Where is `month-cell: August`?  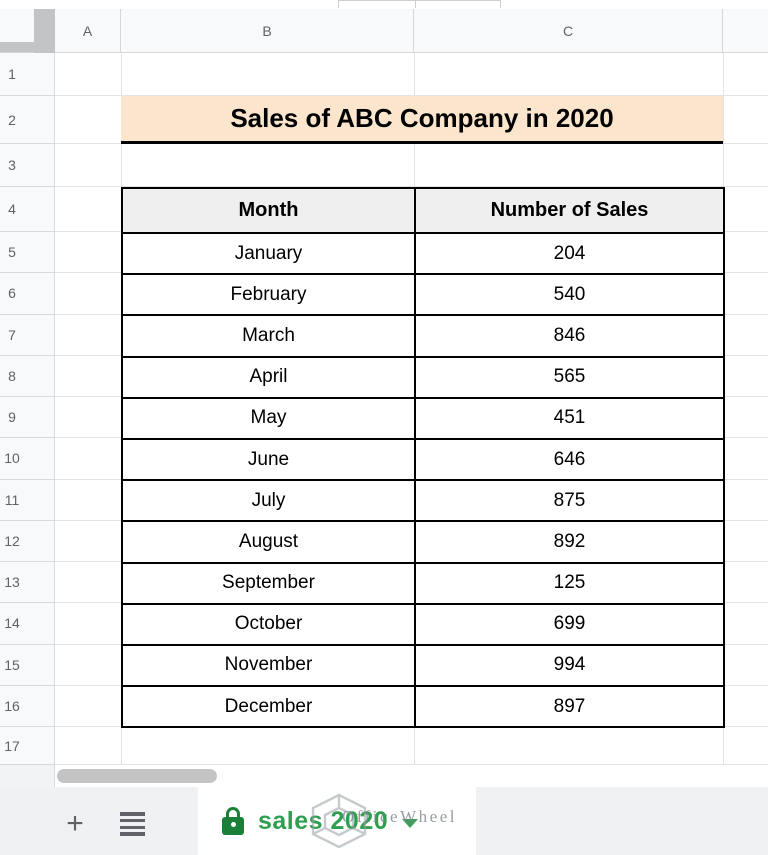
month-cell: August is located at coordinates (268, 542).